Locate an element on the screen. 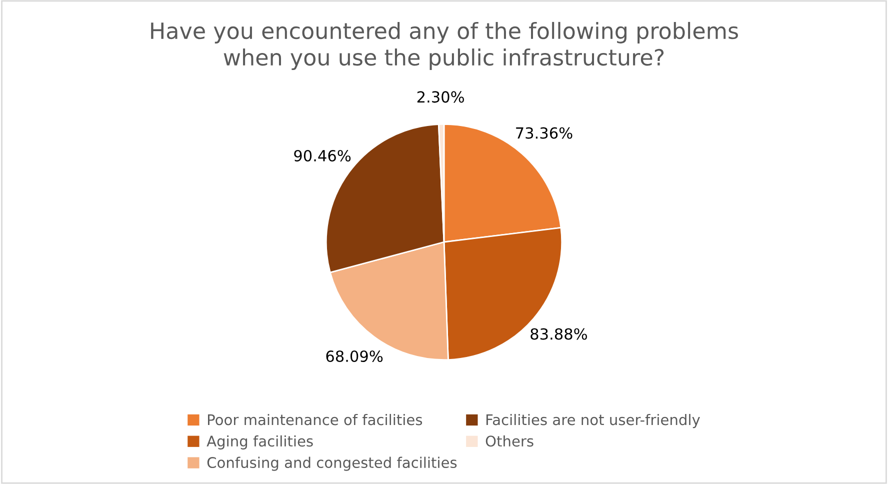  legend-label: Poor maintenance of facilities is located at coordinates (315, 420).